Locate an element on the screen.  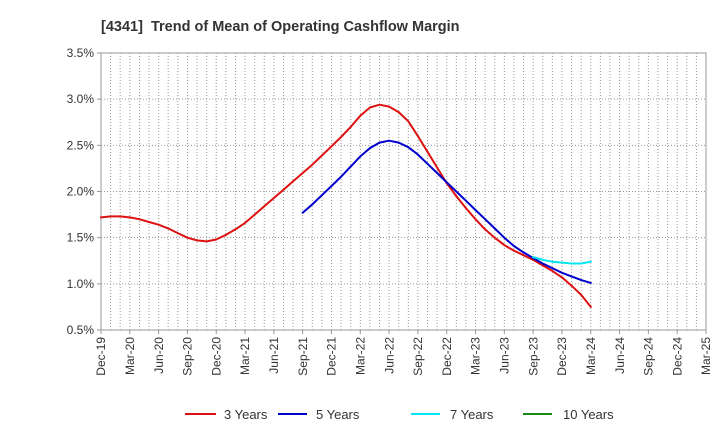
x-tick-label: Sep-22 is located at coordinates (418, 356).